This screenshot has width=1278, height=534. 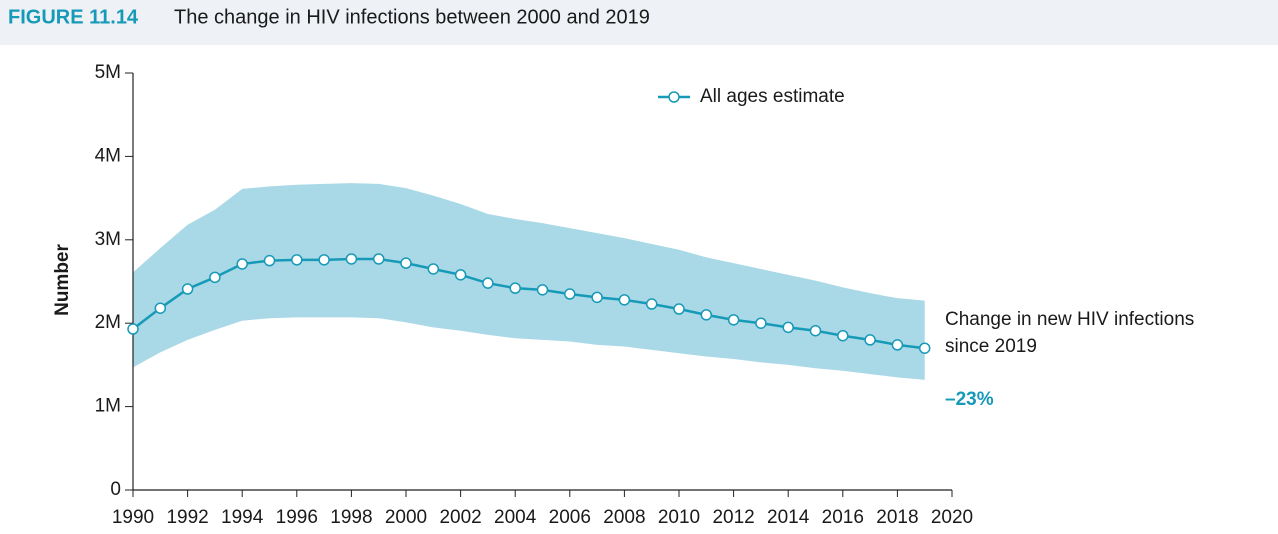 I want to click on y-tick-label: 0, so click(x=115, y=489).